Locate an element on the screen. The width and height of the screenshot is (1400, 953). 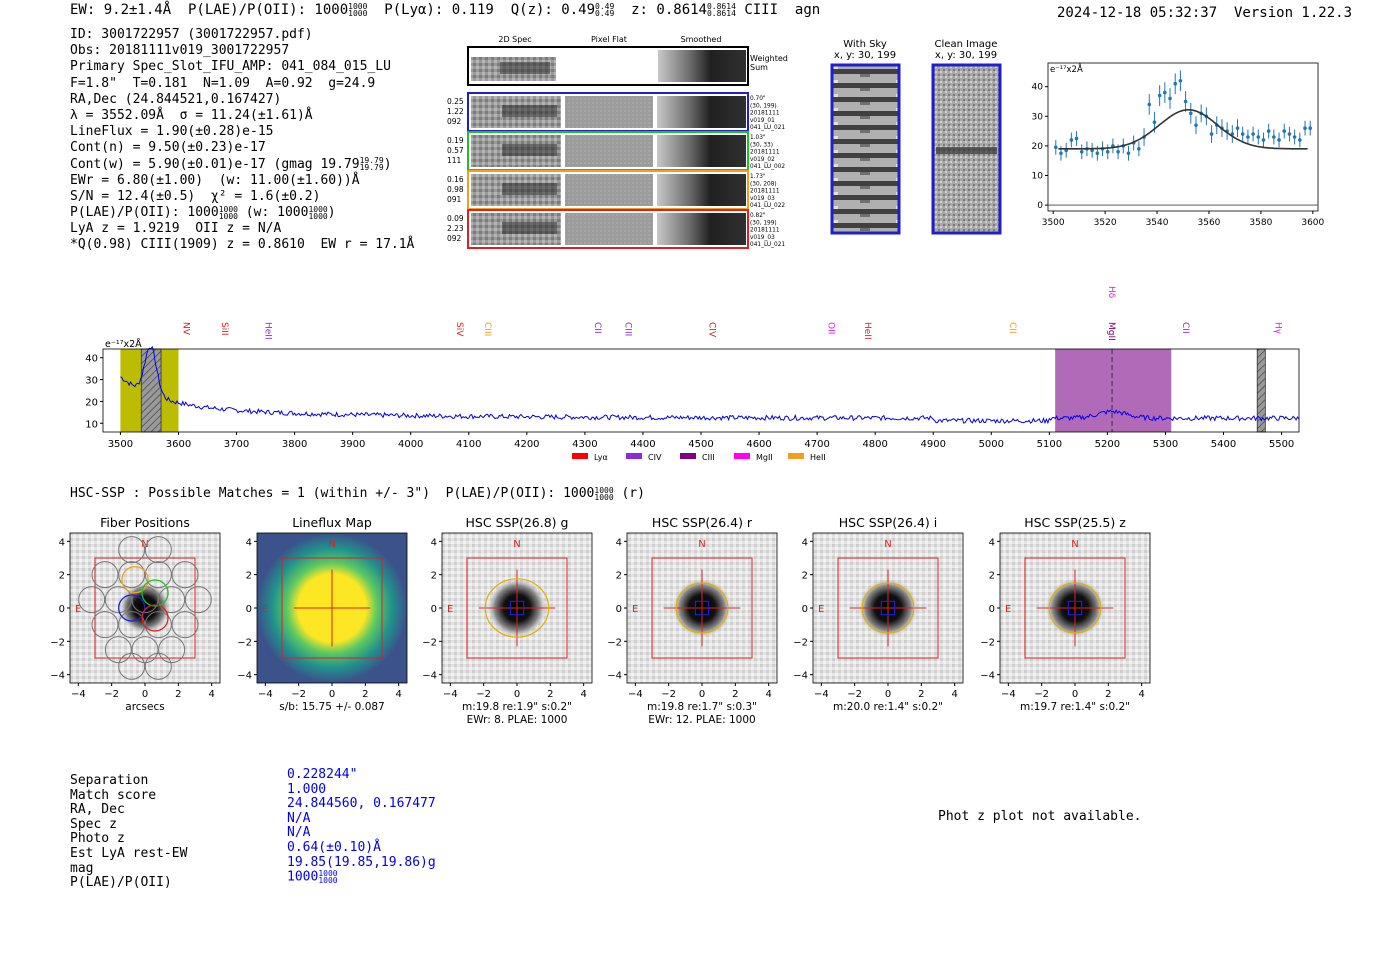
spectrum-line-label: Hγ is located at coordinates (1278, 328).